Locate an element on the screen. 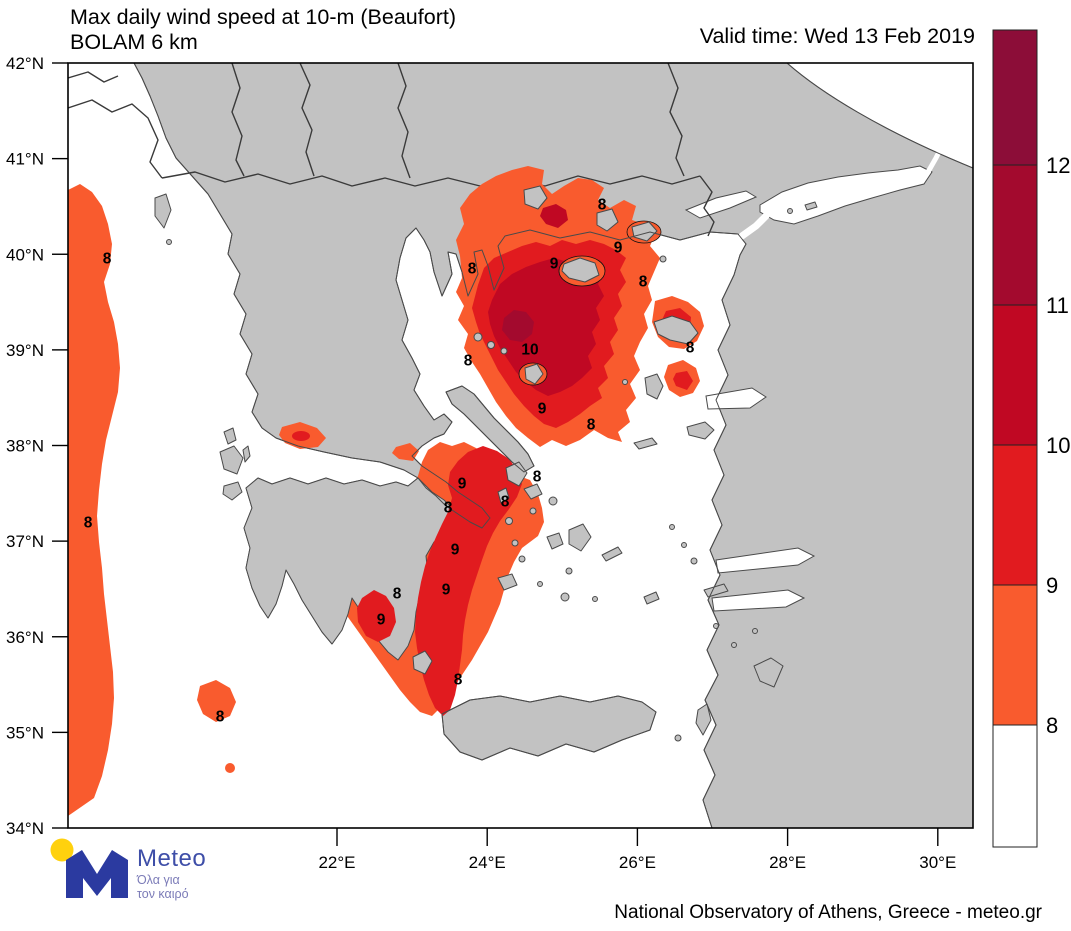  island-alonissos is located at coordinates (504, 351).